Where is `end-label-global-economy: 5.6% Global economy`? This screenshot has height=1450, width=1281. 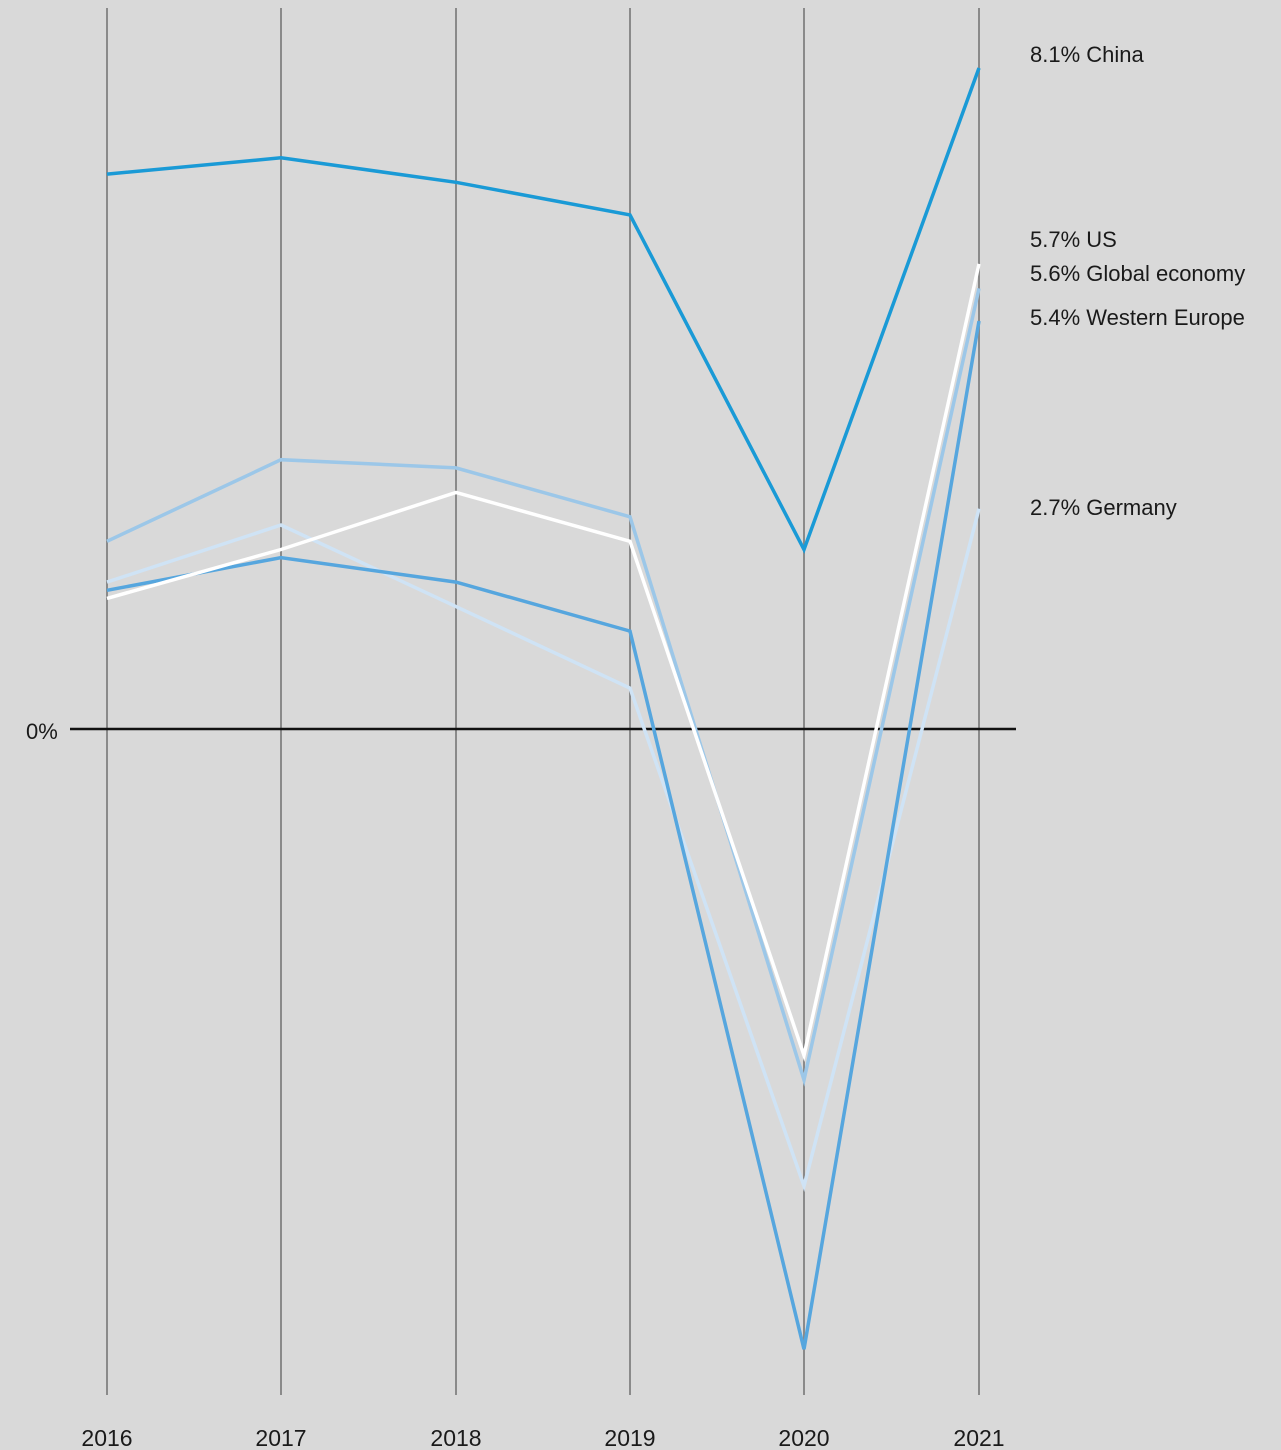 end-label-global-economy: 5.6% Global economy is located at coordinates (1137, 273).